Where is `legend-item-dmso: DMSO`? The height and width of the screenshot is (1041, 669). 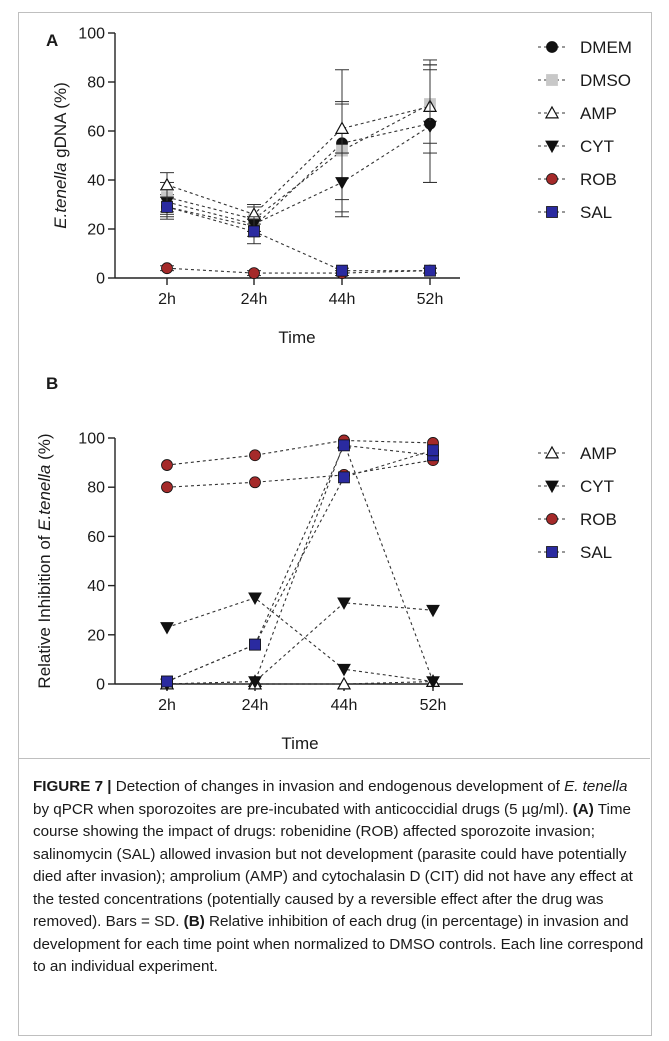 legend-item-dmso: DMSO is located at coordinates (584, 80).